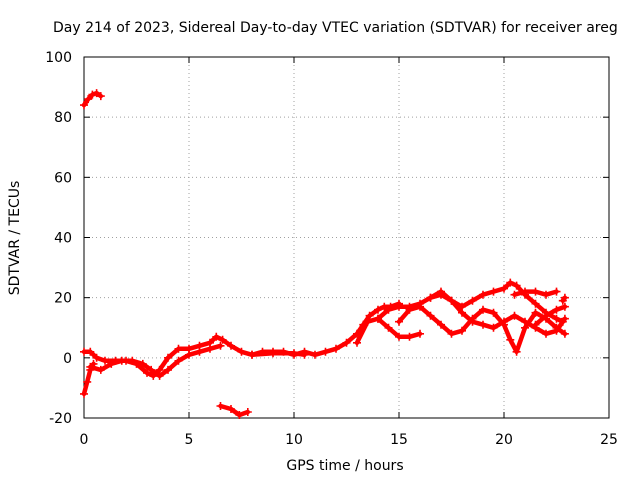 The height and width of the screenshot is (480, 640). I want to click on y-tick-label: 40, so click(63, 239).